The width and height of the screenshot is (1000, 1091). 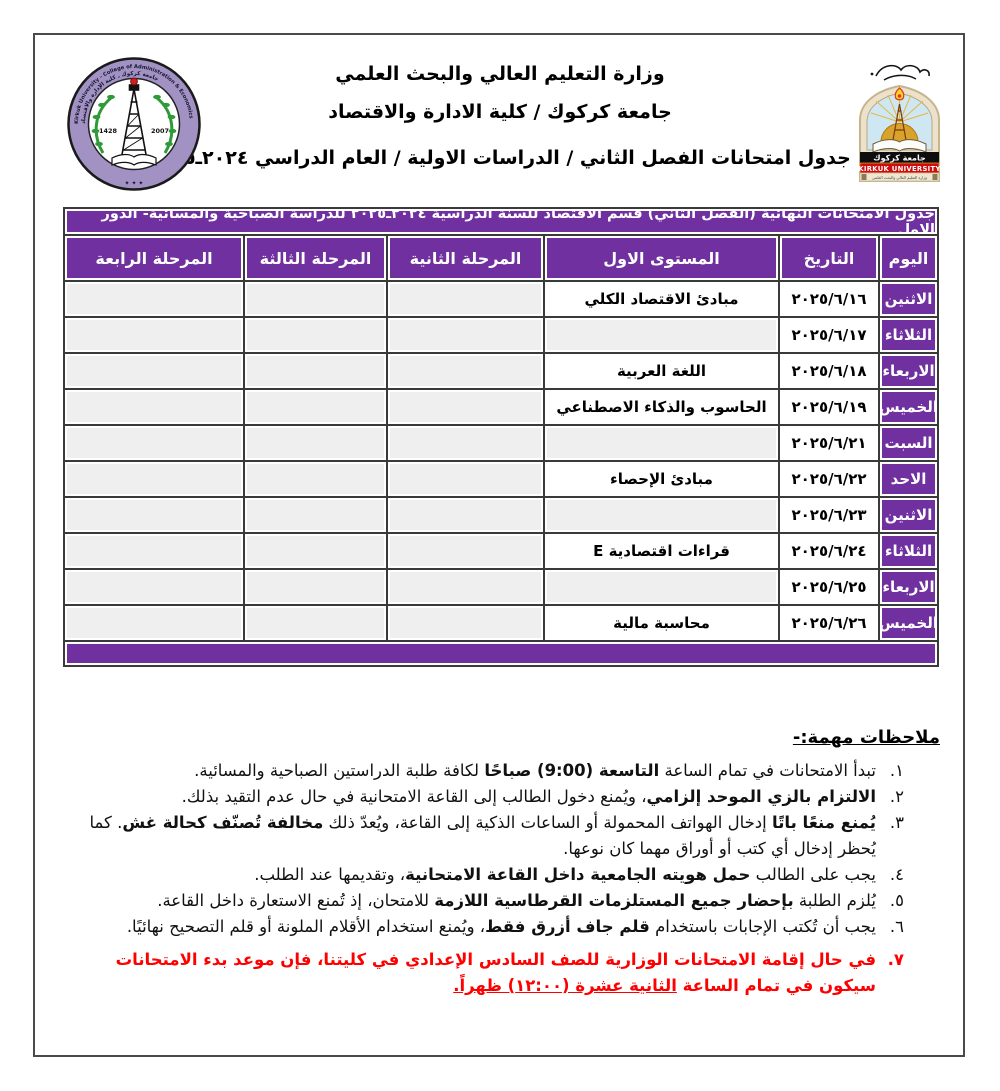 I want to click on university-college-title: جامعة كركوك / كلية الادارة والاقتصاد, so click(x=500, y=112).